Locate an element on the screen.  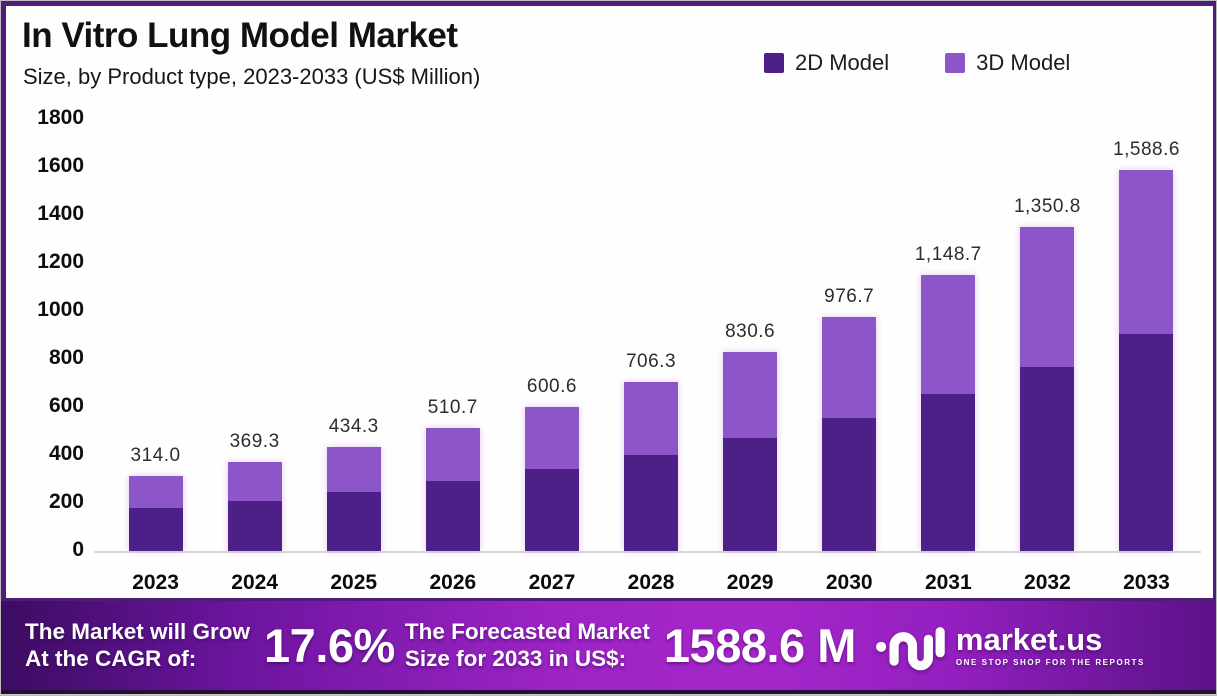
x-axis-year-label: 2031 is located at coordinates (948, 582).